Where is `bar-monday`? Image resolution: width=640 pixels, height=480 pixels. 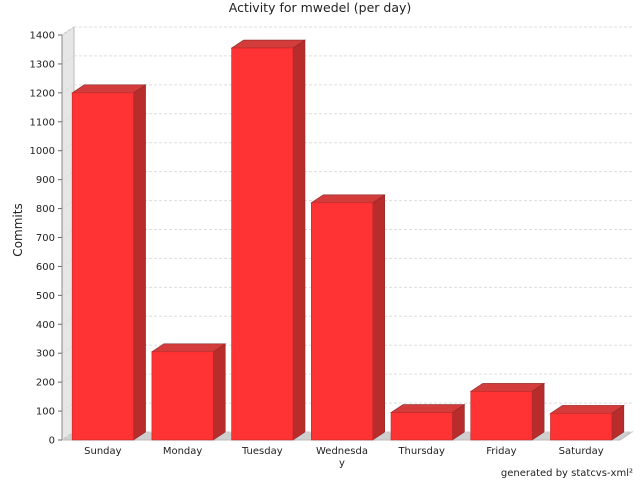
bar-monday is located at coordinates (188, 392).